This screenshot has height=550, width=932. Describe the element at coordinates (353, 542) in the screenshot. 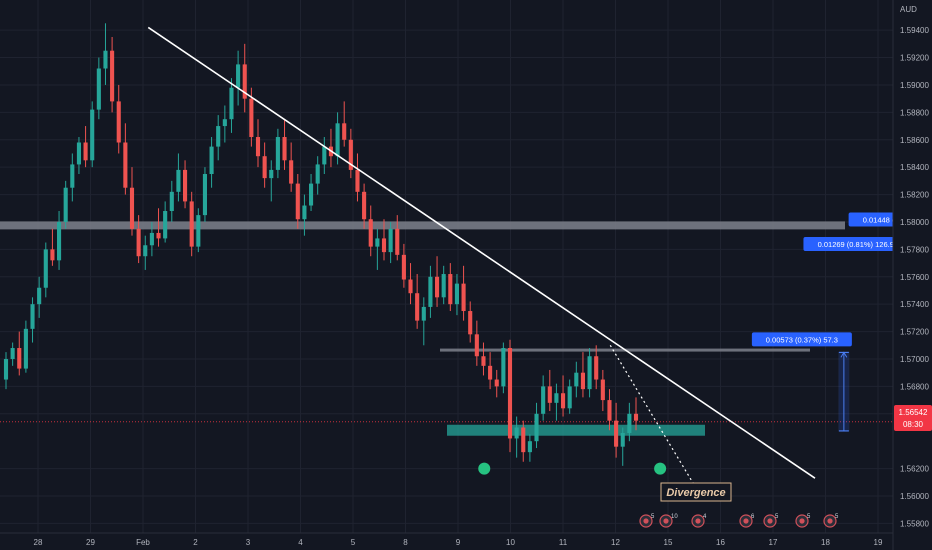

I see `x-tick-label: 5` at that location.